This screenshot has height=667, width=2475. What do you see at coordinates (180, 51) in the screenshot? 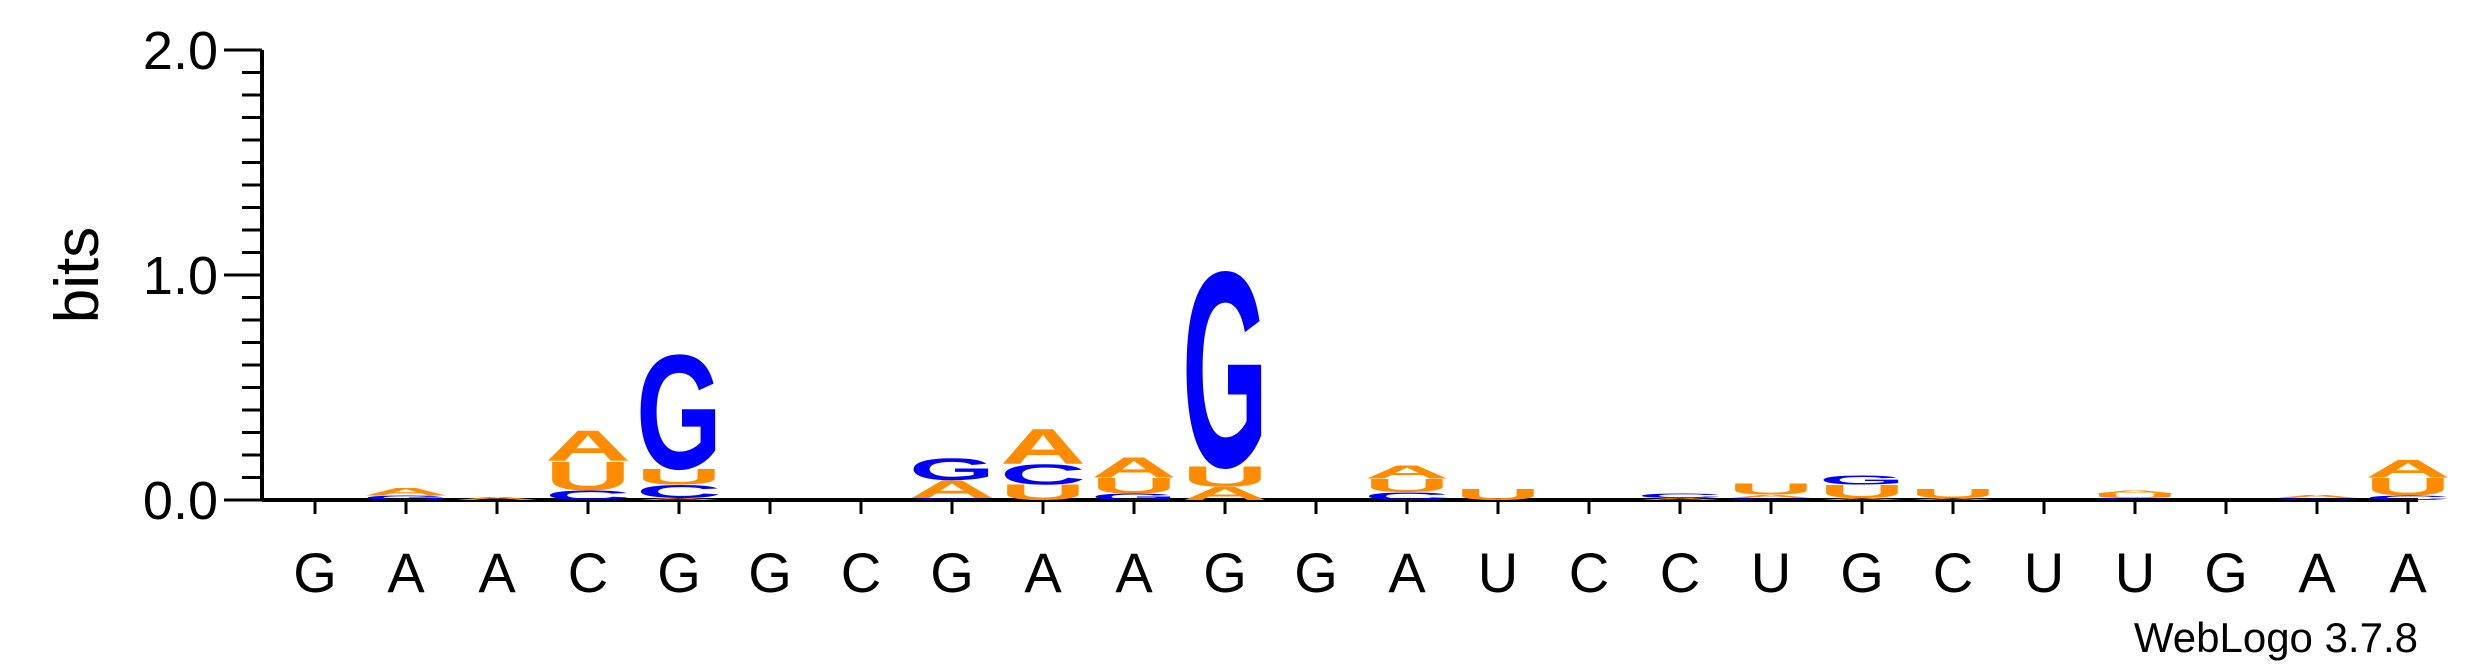
I see `y-tick-label: 2.0` at bounding box center [180, 51].